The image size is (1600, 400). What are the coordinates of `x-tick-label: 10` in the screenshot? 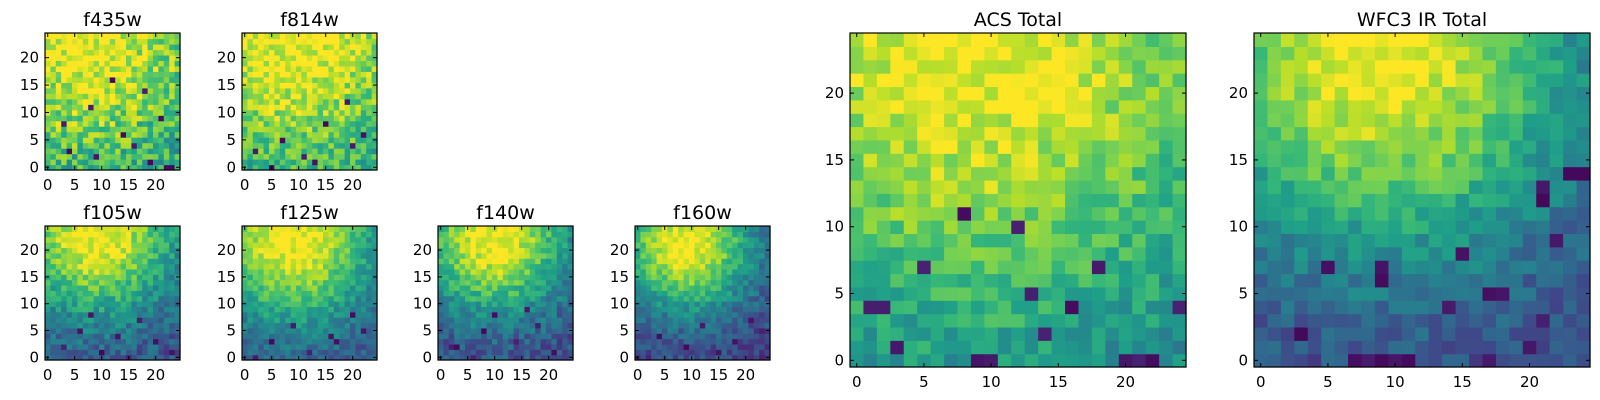 It's located at (298, 185).